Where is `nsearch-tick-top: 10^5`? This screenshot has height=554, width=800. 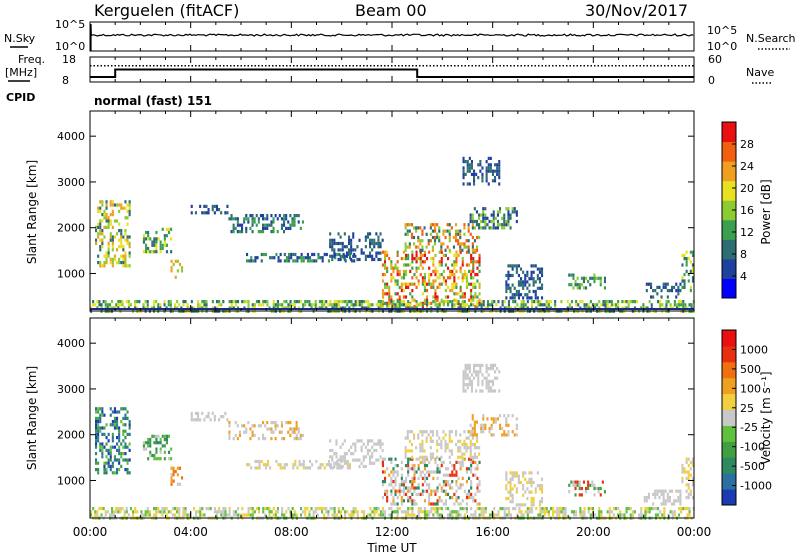
nsearch-tick-top: 10^5 is located at coordinates (722, 30).